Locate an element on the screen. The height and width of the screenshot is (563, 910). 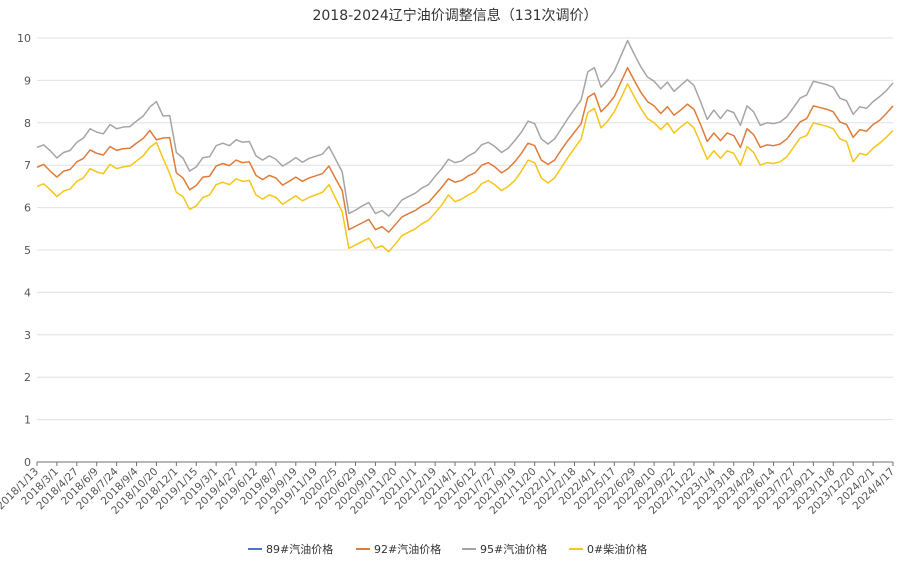
y-tick-label: 2 is located at coordinates (27, 377).